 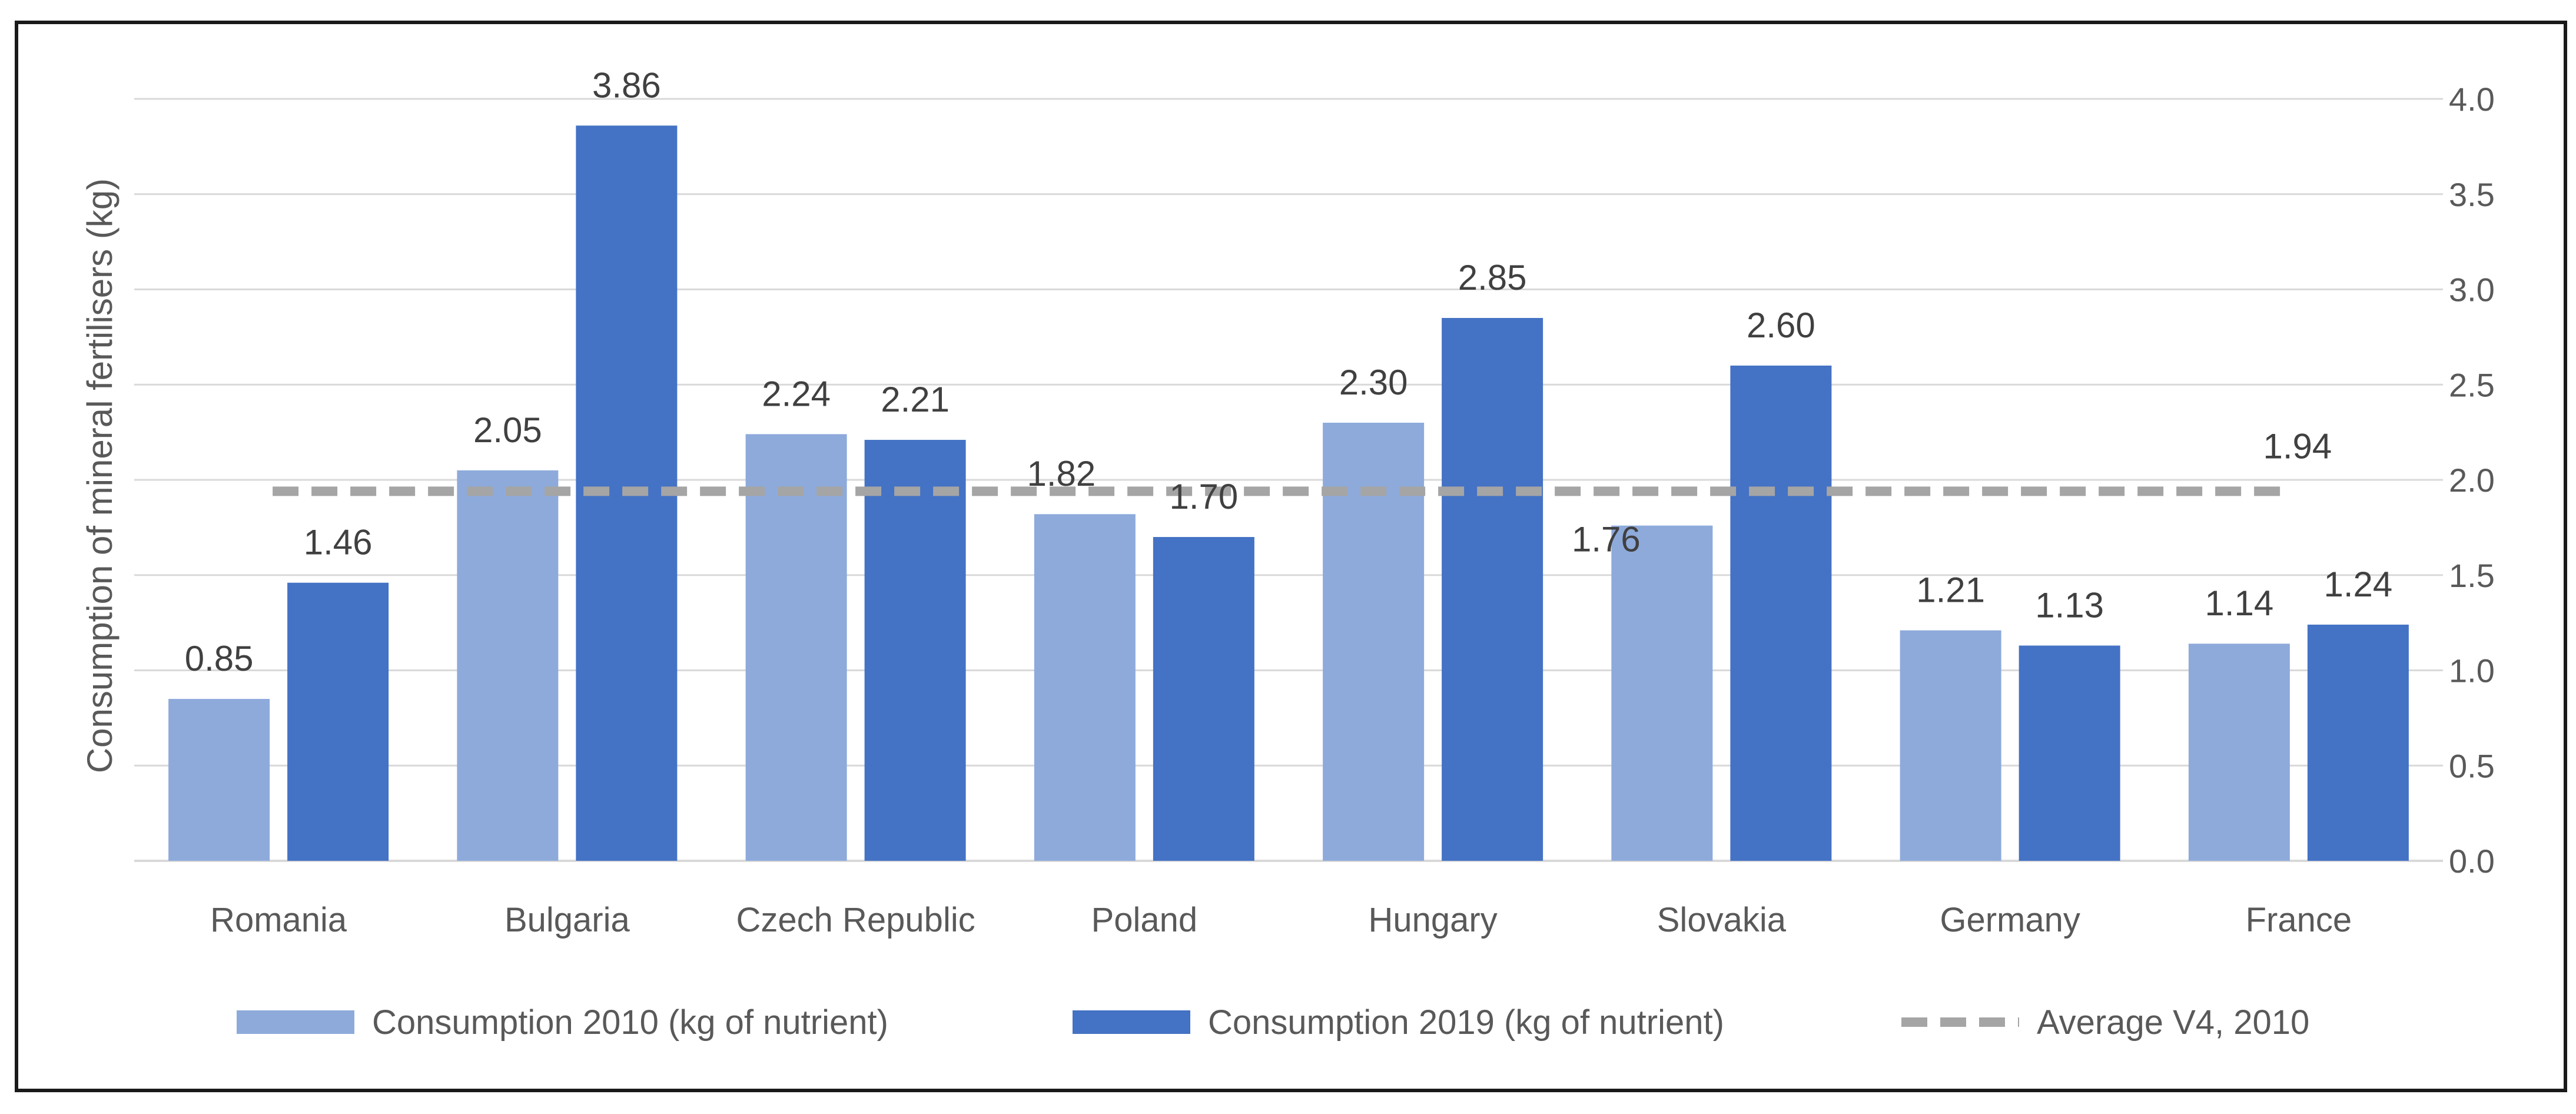 I want to click on y-axis-ticks: 0.0 0.5 1.0 1.5 2.0 2.5 3.0 3.5 4.0, so click(x=2472, y=480).